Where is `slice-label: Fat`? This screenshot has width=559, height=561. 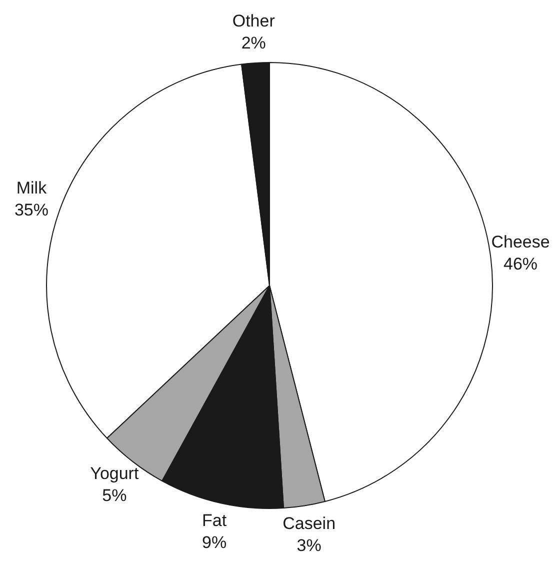
slice-label: Fat is located at coordinates (214, 520).